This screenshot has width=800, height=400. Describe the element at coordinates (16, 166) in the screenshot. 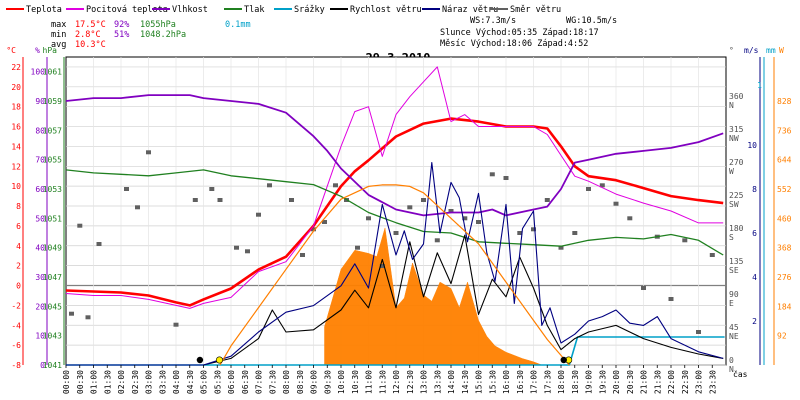

I see `y-tick-label: 12` at that location.